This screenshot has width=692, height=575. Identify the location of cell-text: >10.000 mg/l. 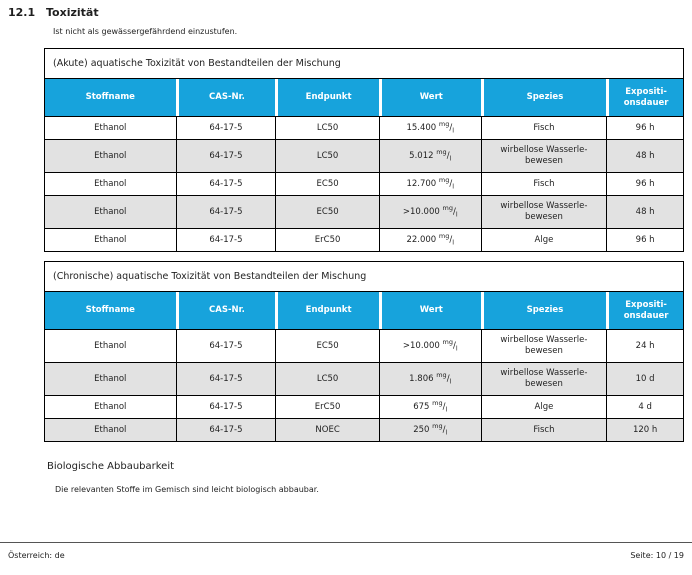
(430, 345).